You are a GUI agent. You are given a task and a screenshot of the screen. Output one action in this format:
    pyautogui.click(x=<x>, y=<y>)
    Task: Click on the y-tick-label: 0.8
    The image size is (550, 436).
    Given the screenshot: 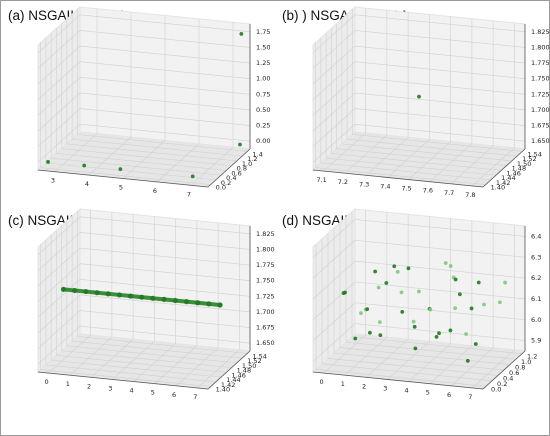 What is the action you would take?
    pyautogui.click(x=520, y=368)
    